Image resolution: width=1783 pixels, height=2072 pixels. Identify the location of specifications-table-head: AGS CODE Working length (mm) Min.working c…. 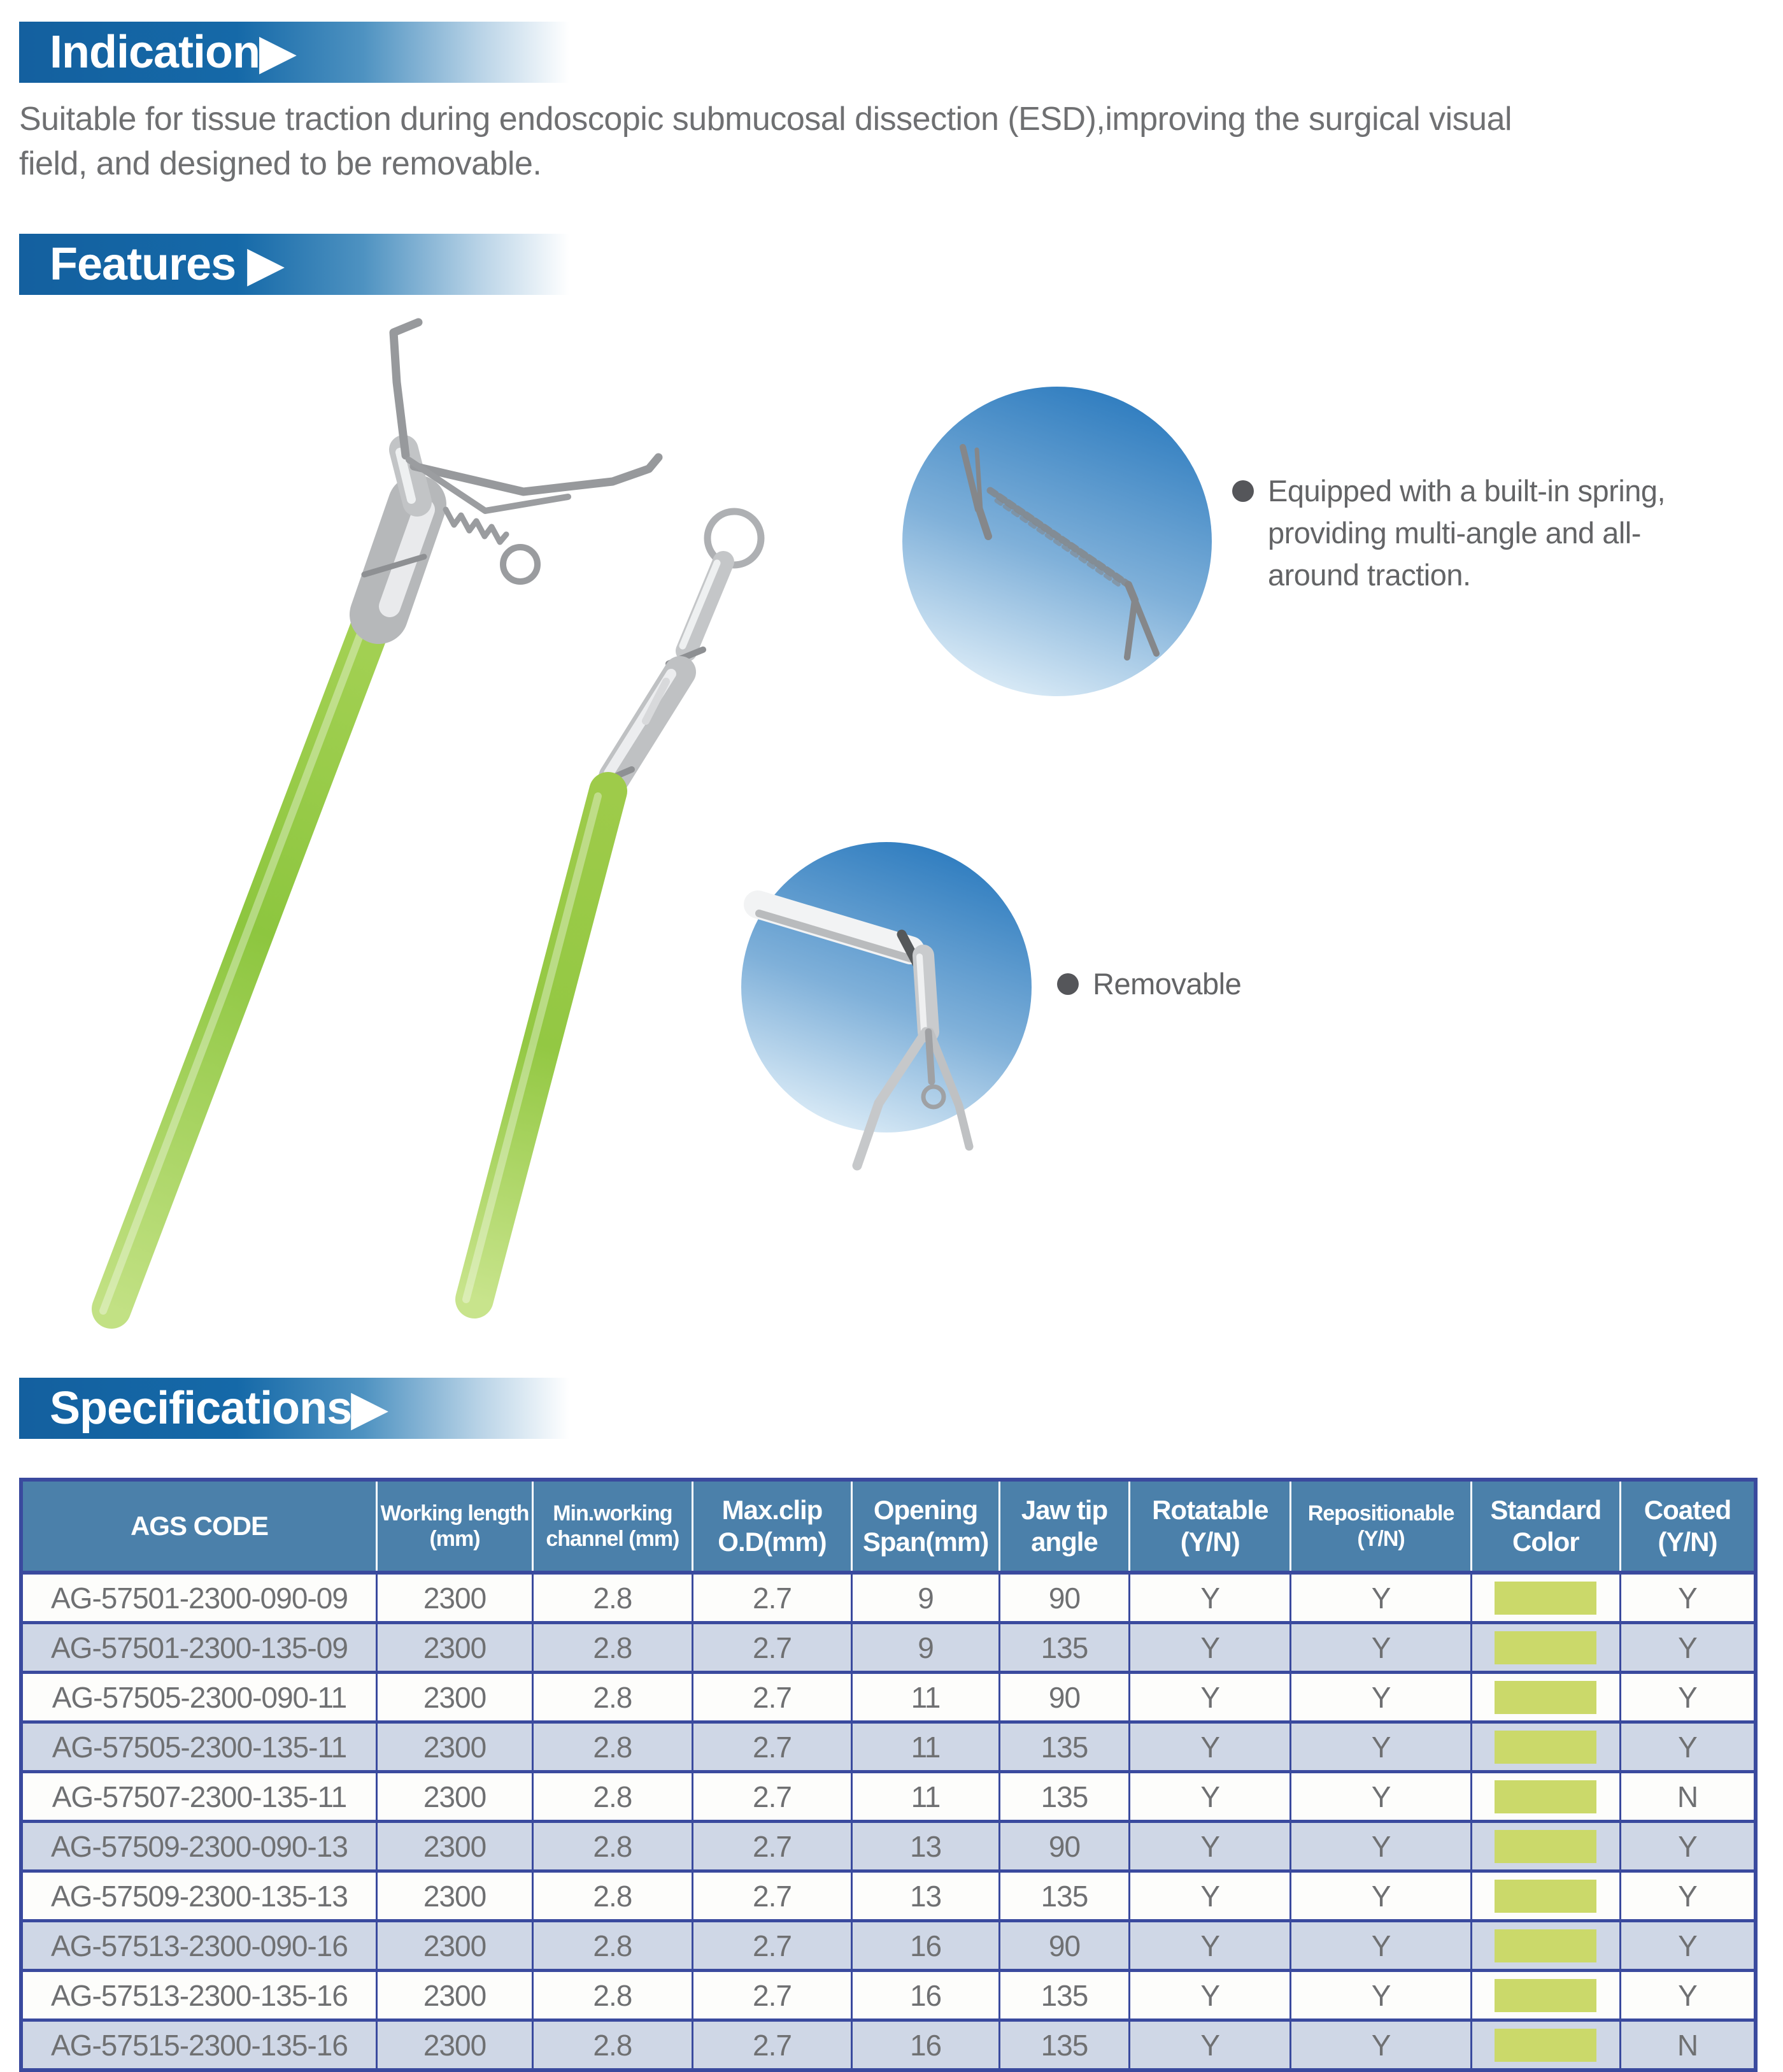
(888, 1526).